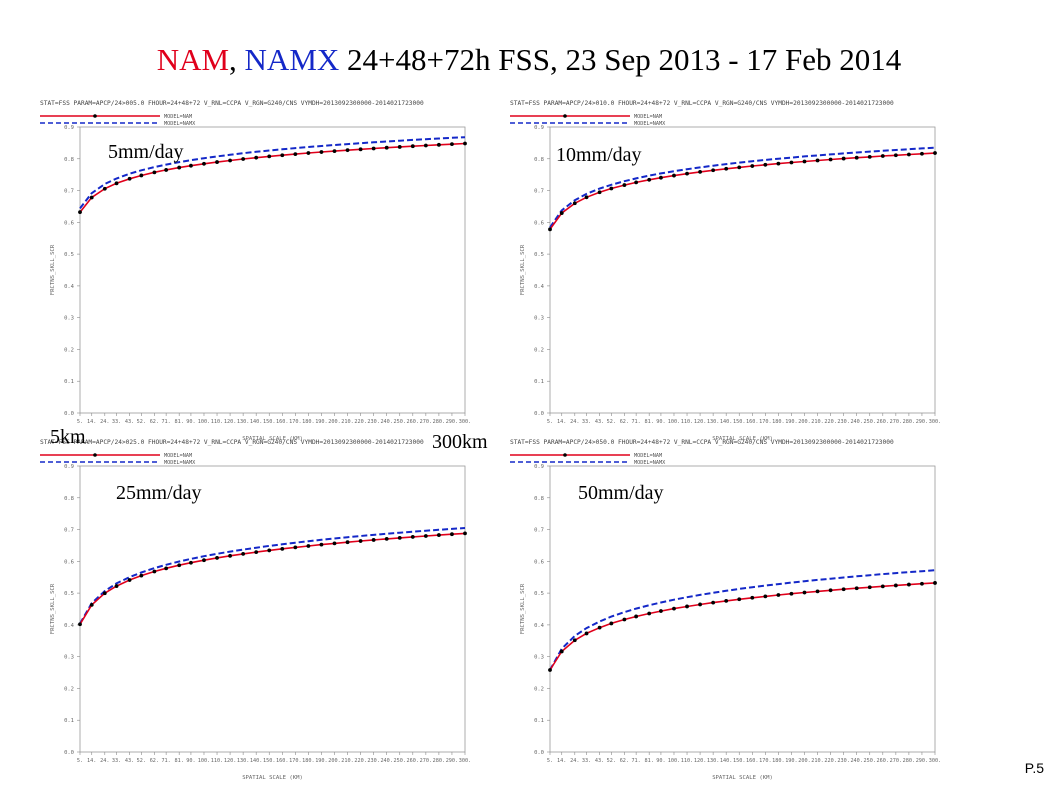  What do you see at coordinates (426, 761) in the screenshot?
I see `x-tick-label: 270.` at bounding box center [426, 761].